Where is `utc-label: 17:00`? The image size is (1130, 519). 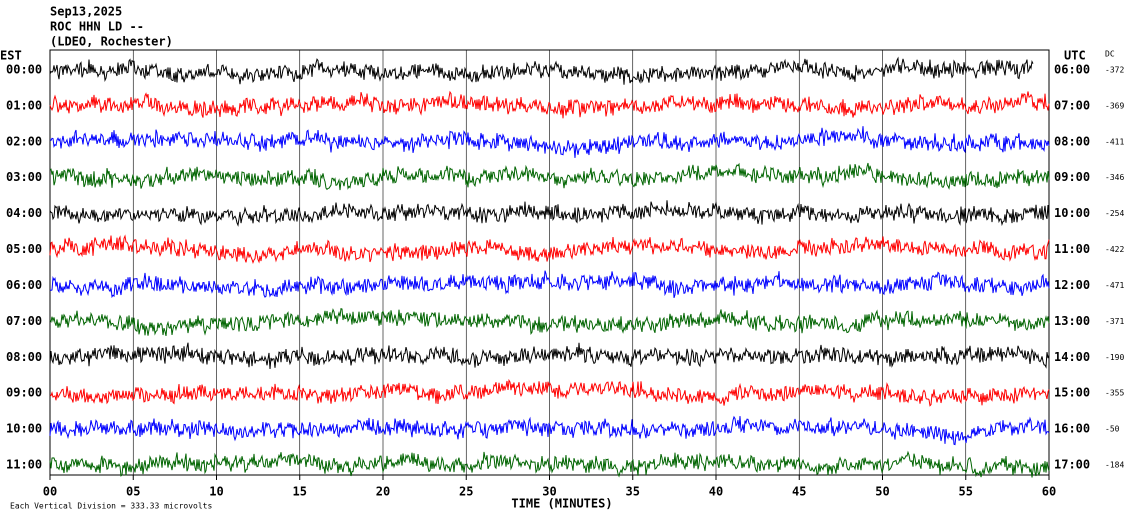
utc-label: 17:00 is located at coordinates (1072, 465).